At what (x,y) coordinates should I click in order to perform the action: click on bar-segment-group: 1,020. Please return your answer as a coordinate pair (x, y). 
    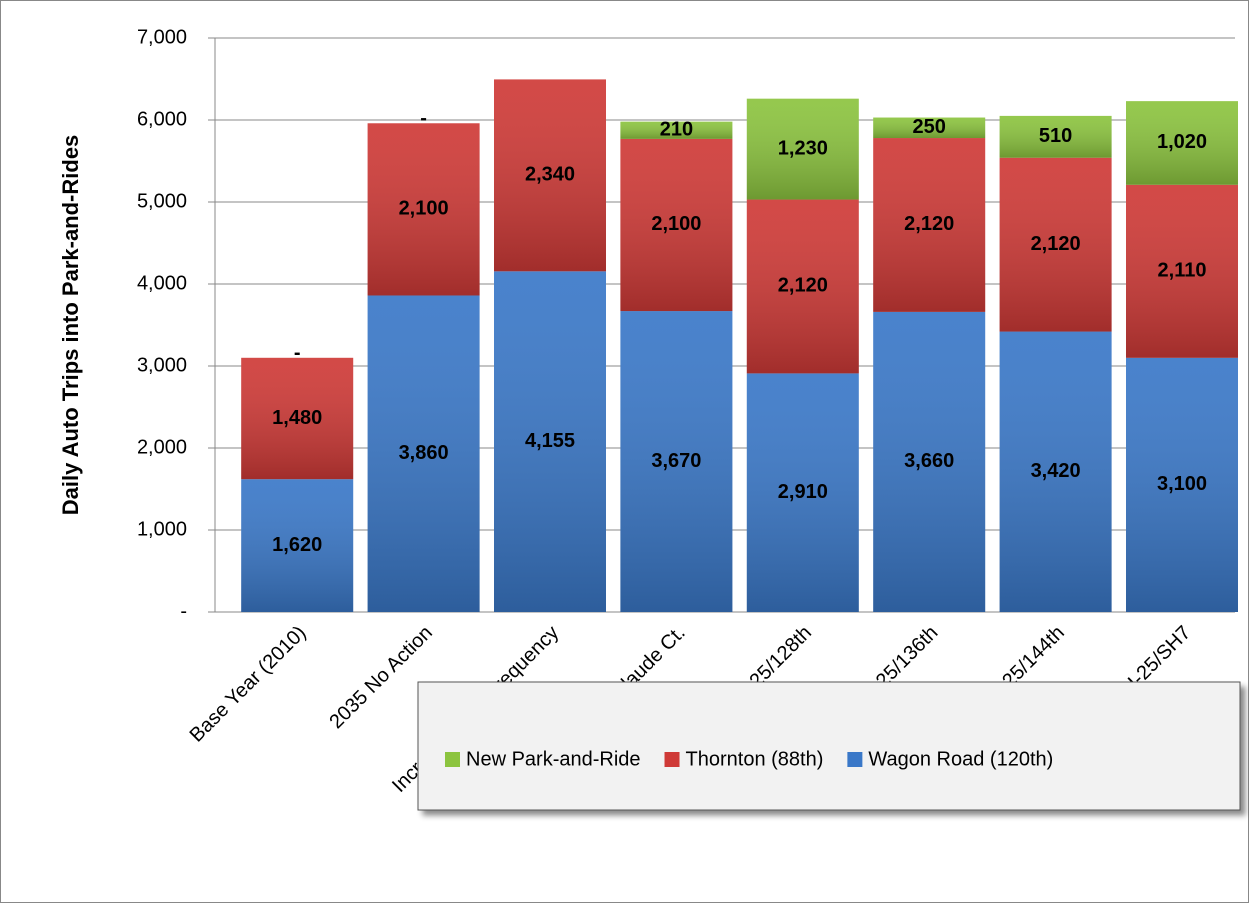
    Looking at the image, I should click on (1182, 143).